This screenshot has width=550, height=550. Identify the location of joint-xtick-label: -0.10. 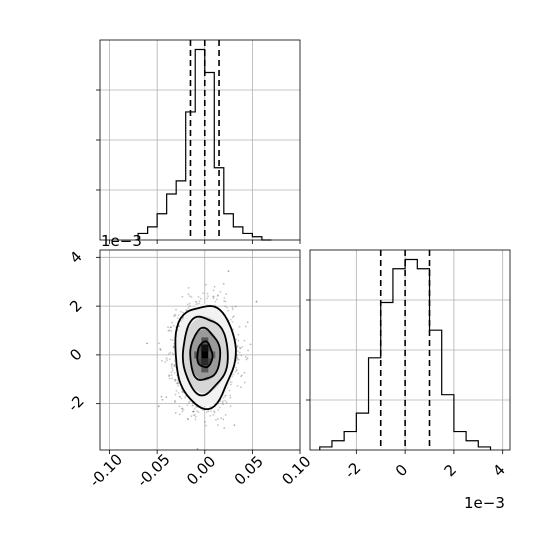
(106, 470).